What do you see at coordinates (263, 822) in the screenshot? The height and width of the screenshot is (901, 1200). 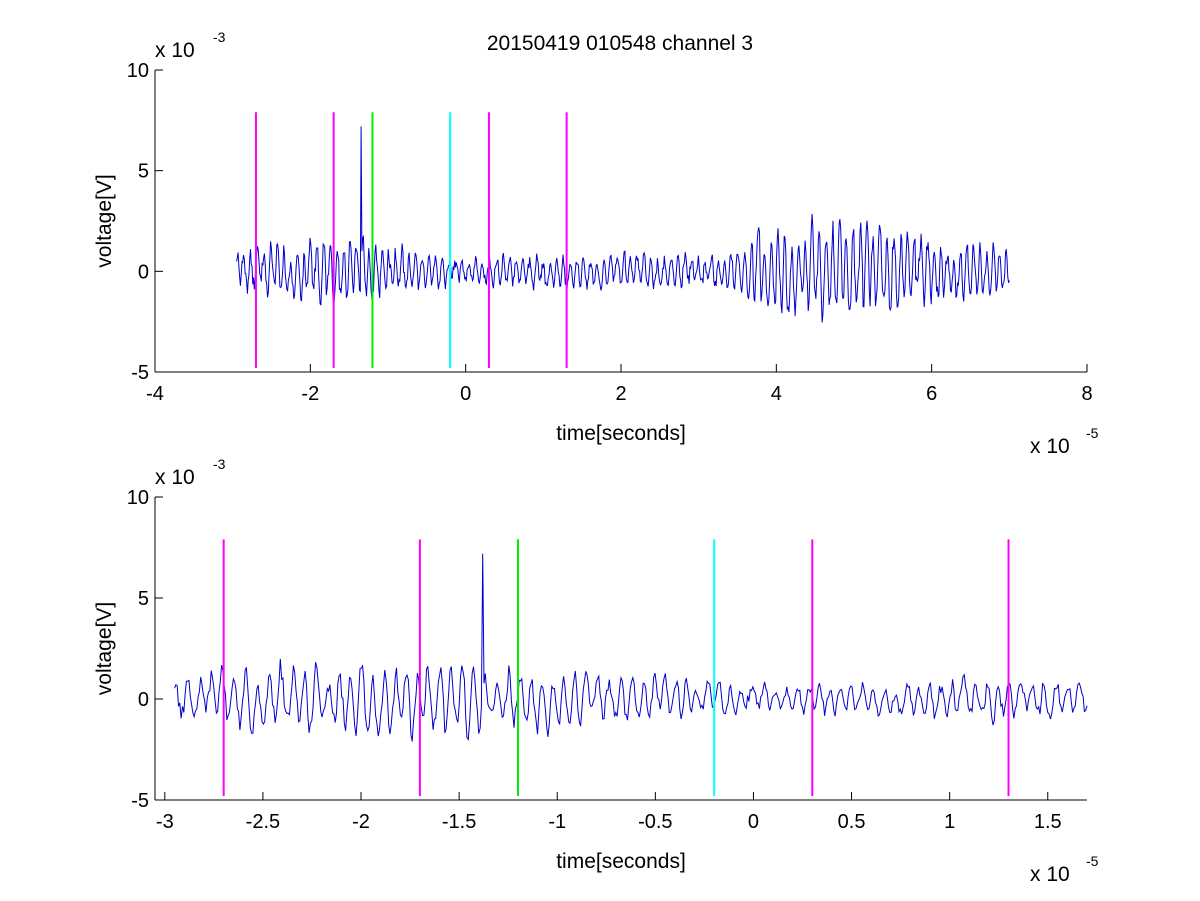 I see `x-tick-label: -2.5` at bounding box center [263, 822].